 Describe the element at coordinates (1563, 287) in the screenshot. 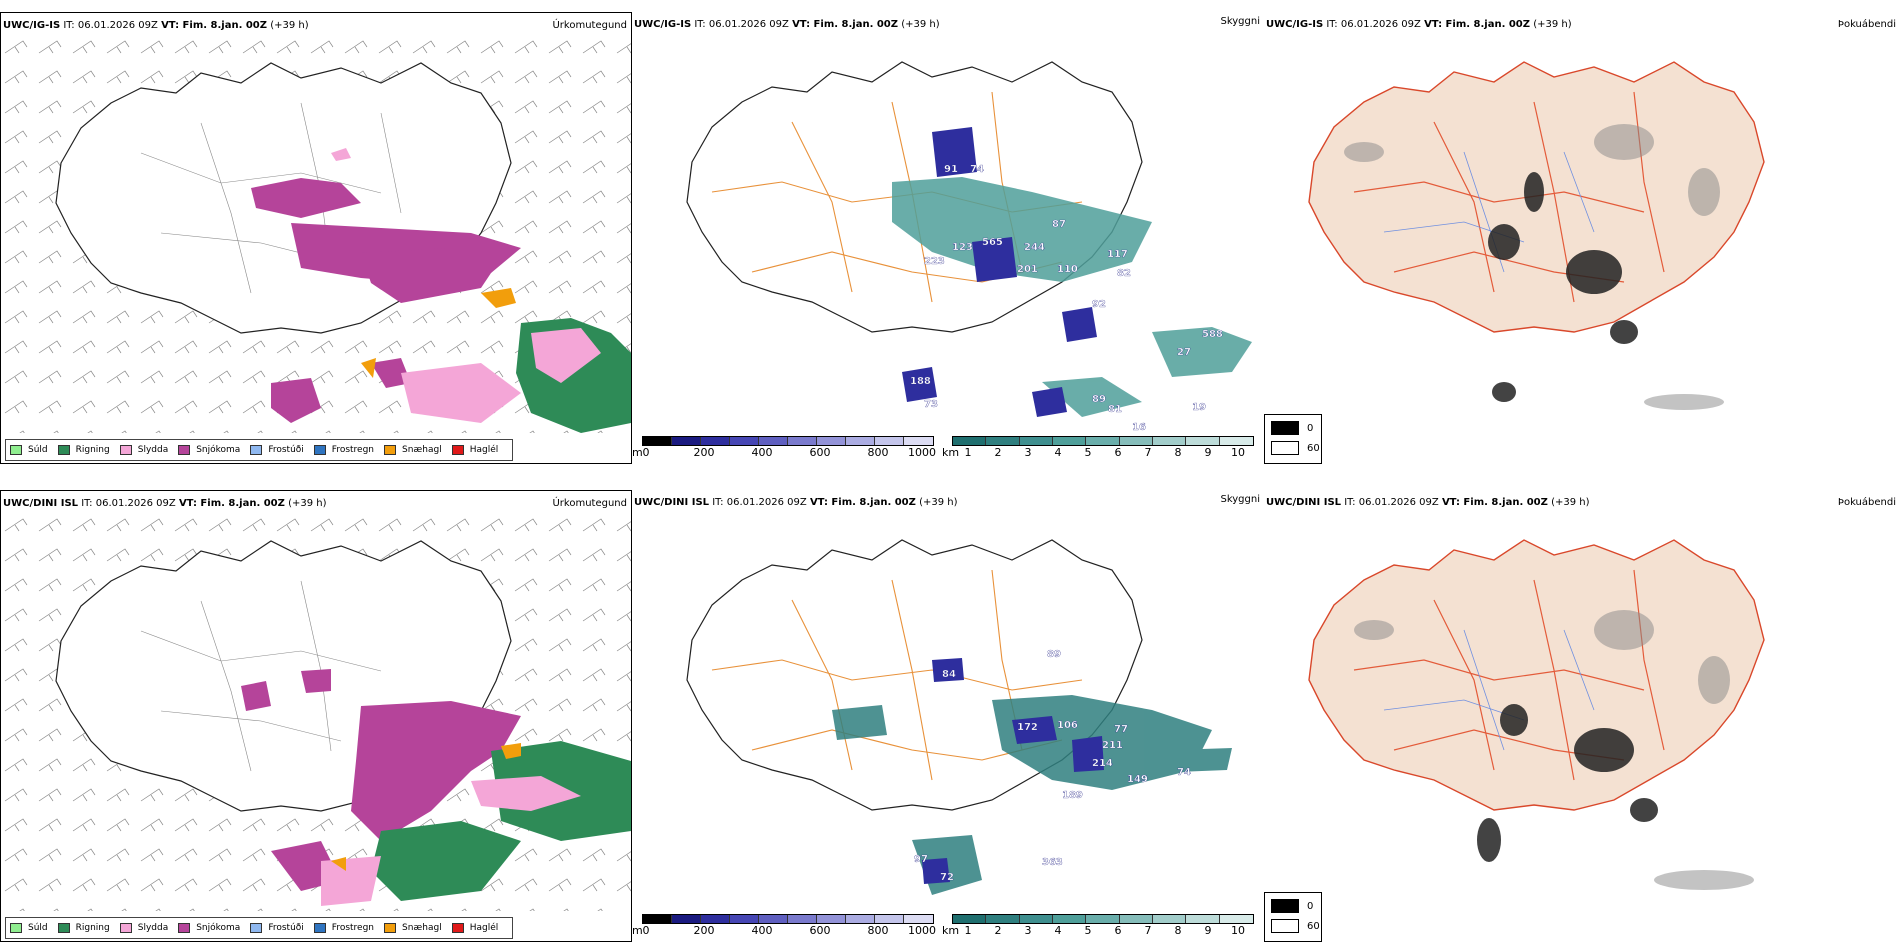

I see `fog-areas` at that location.